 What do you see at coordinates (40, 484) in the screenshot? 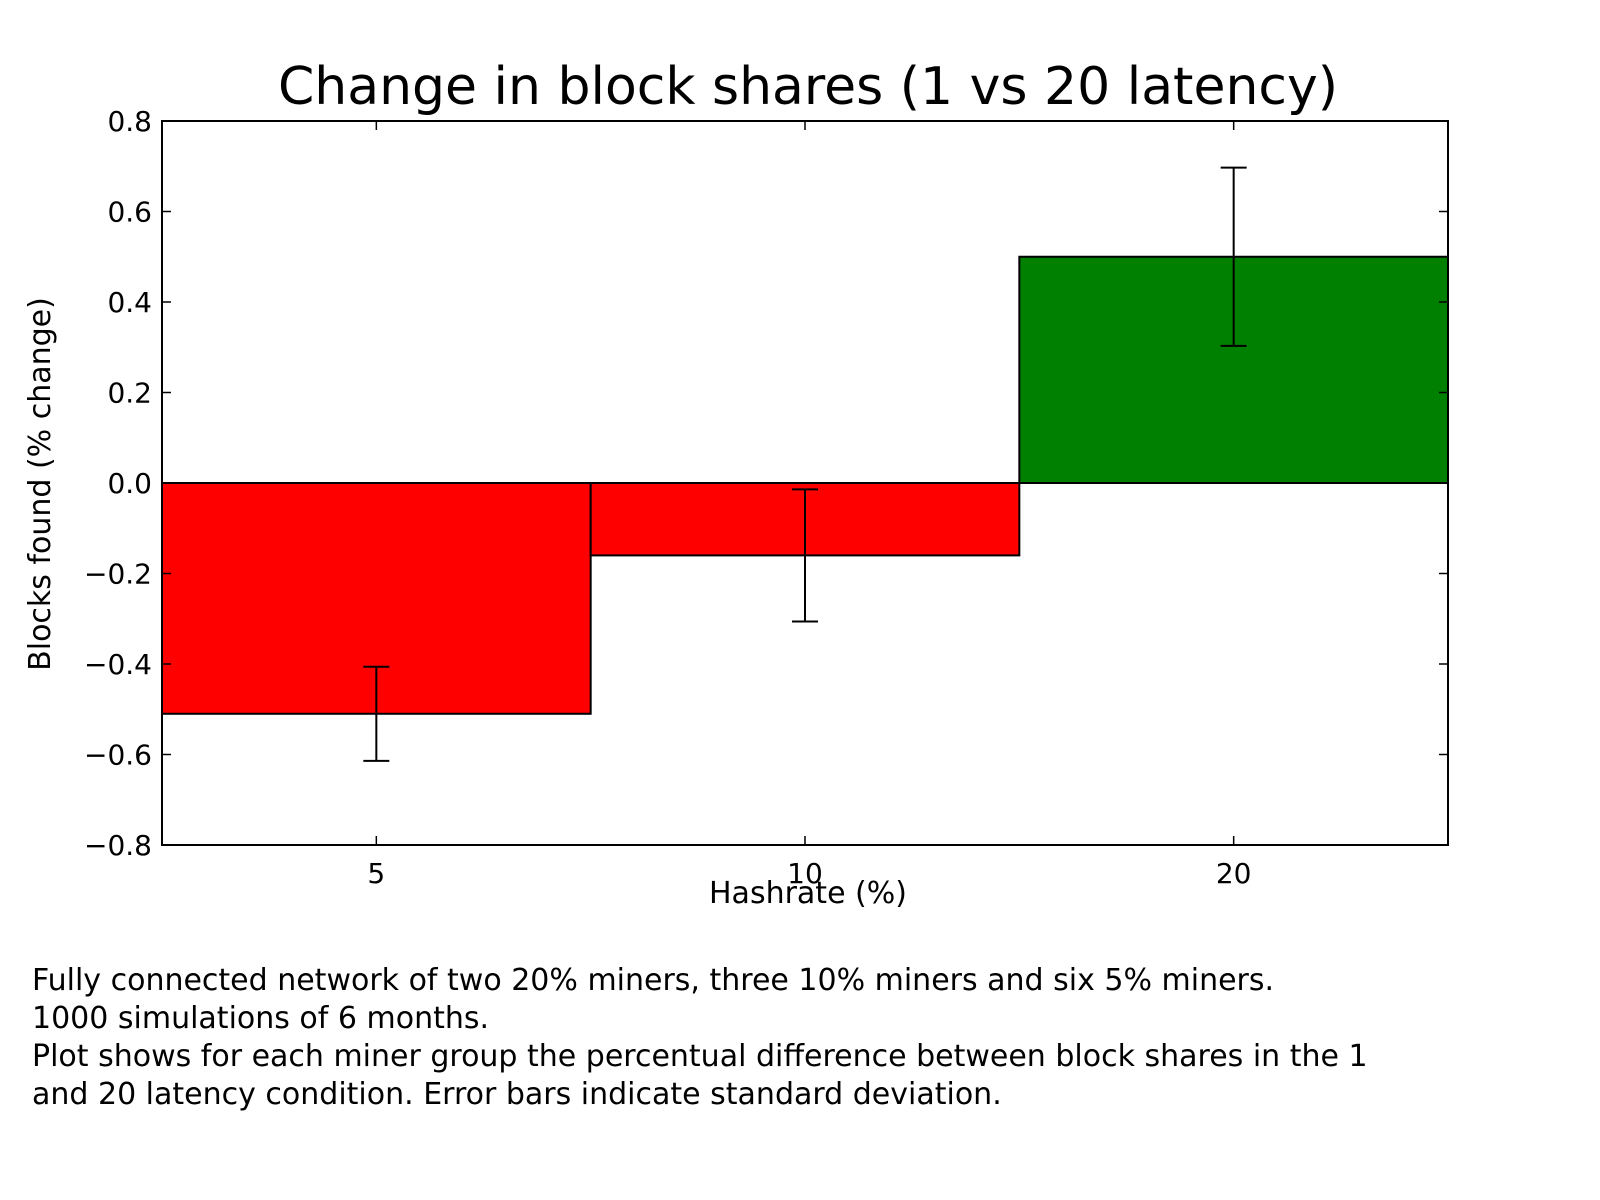
I see `y-axis-label: Blocks found (% change)` at bounding box center [40, 484].